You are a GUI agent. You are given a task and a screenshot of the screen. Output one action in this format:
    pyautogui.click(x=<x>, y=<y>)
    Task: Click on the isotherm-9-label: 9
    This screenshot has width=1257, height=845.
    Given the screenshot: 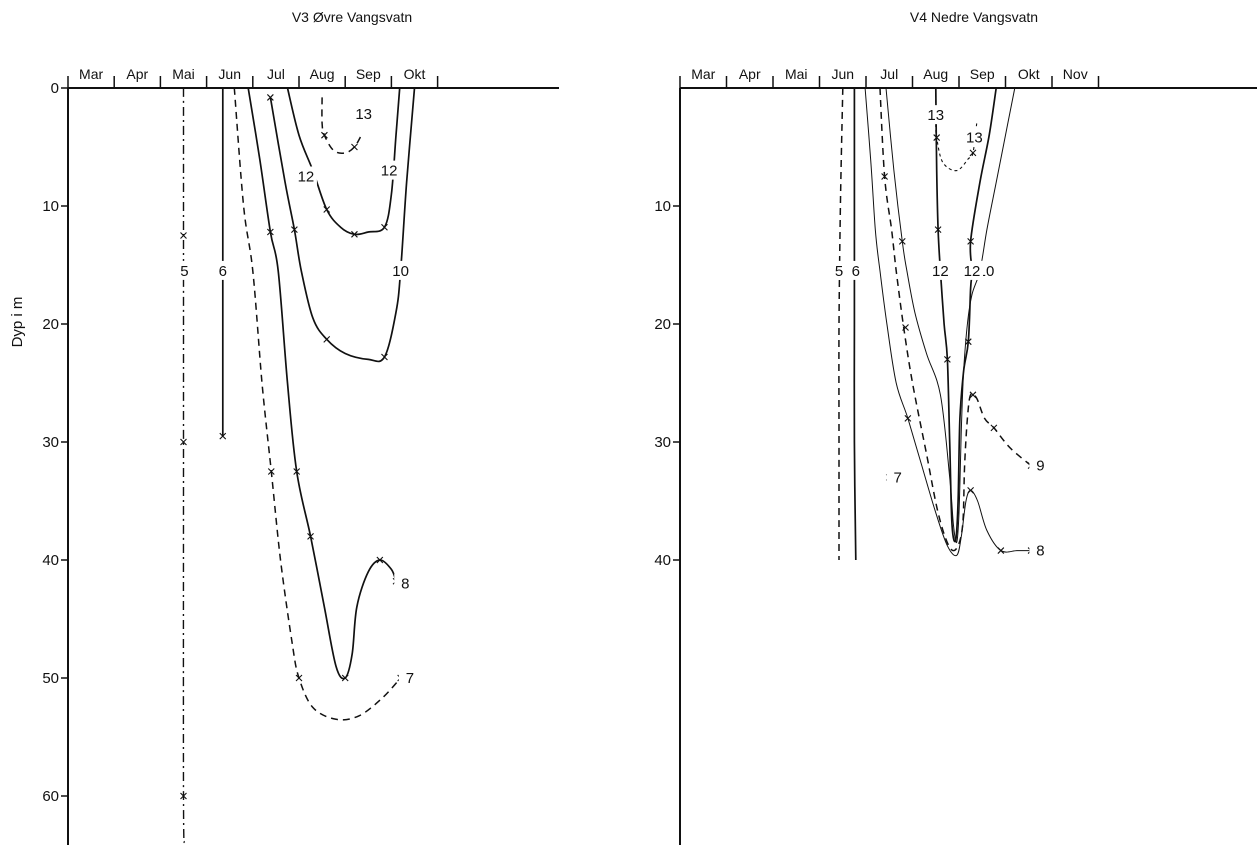 What is the action you would take?
    pyautogui.click(x=1040, y=466)
    